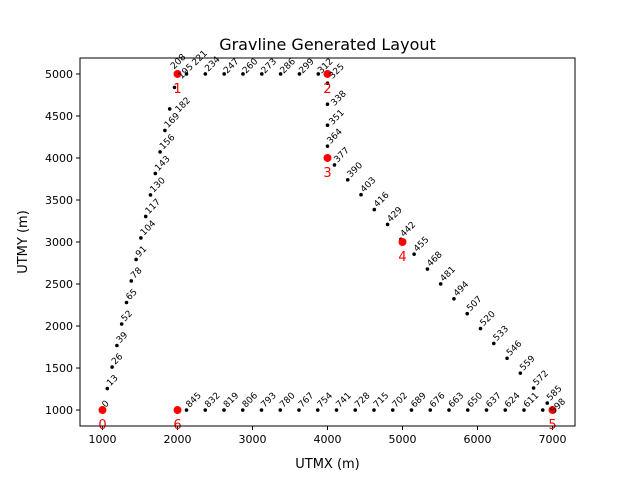  What do you see at coordinates (269, 400) in the screenshot?
I see `node-label: 793` at bounding box center [269, 400].